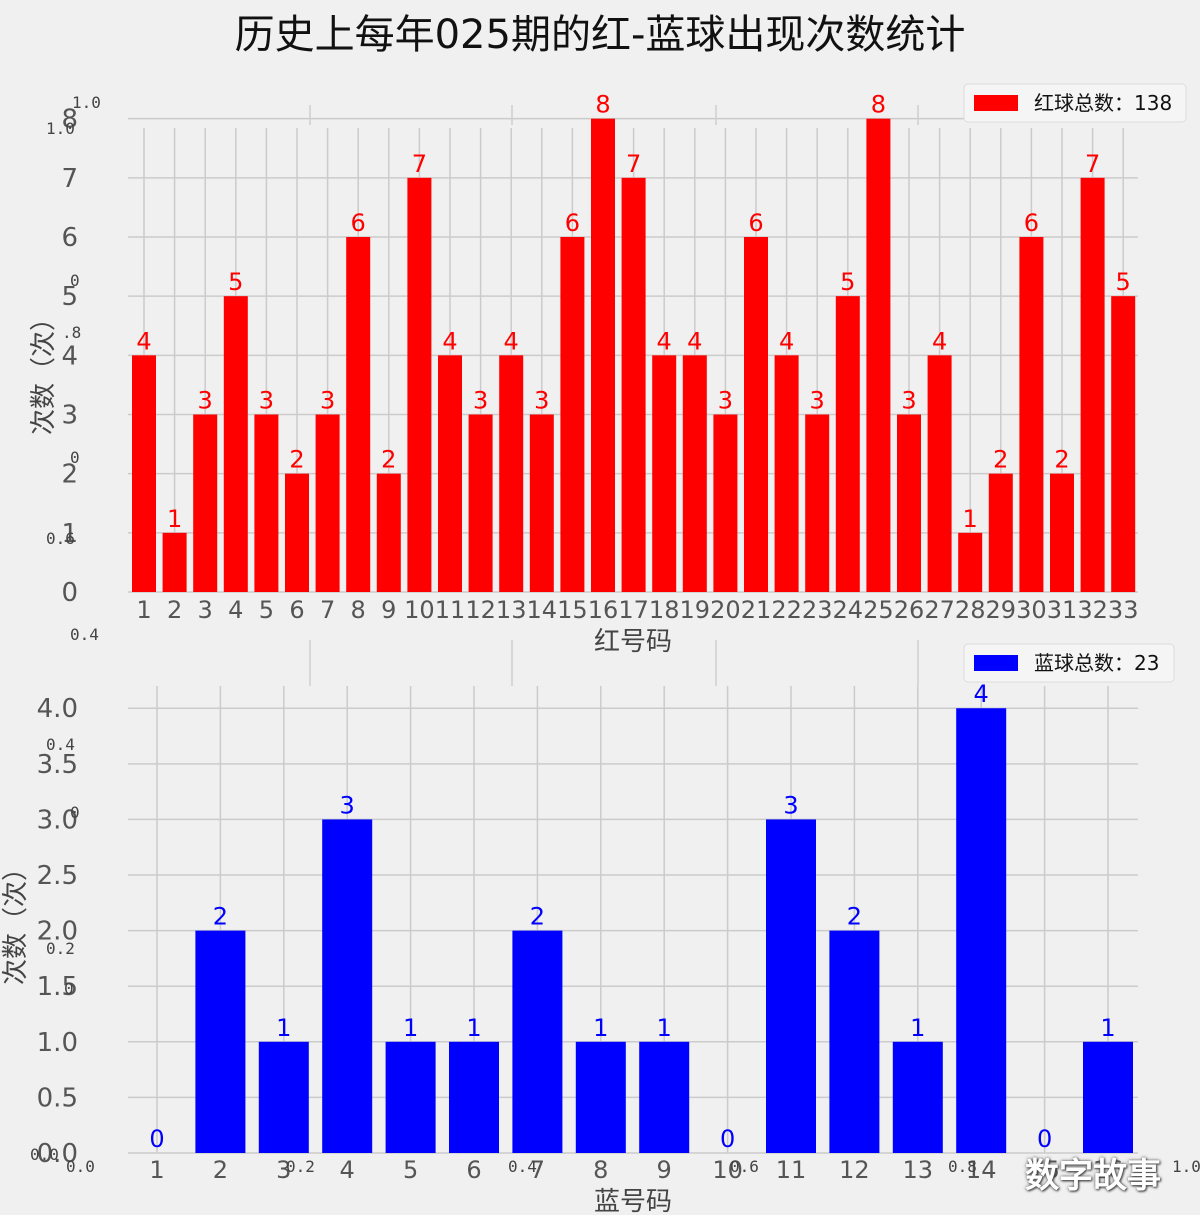 Image resolution: width=1200 pixels, height=1215 pixels. I want to click on y-tick-label: 0.5, so click(57, 1098).